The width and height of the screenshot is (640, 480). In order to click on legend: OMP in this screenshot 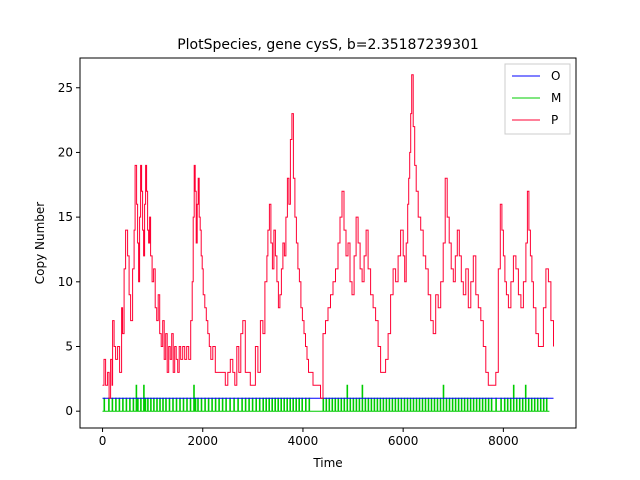, I will do `click(537, 99)`.